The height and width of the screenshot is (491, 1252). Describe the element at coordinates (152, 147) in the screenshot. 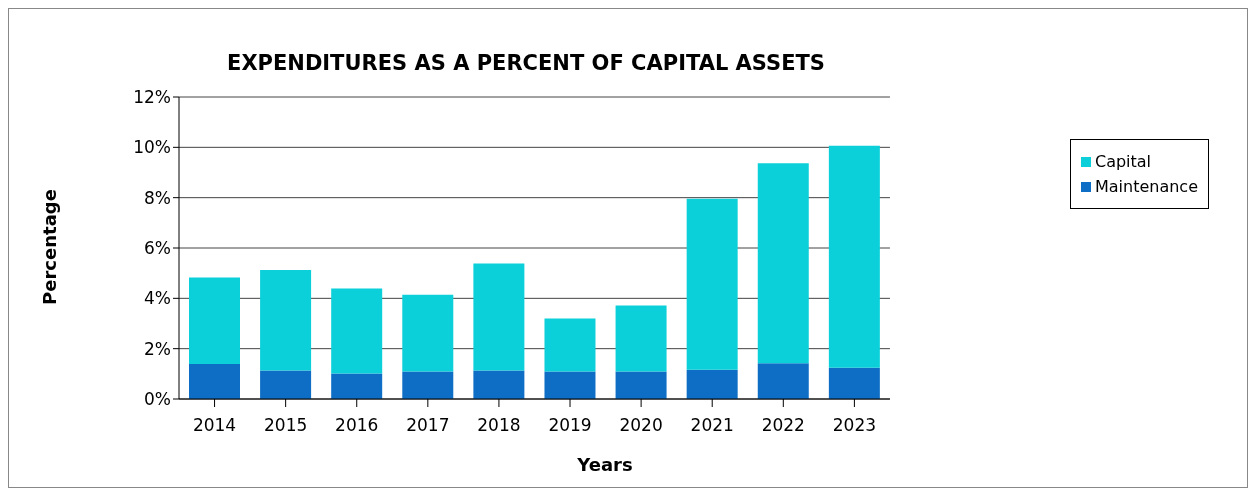

I see `y-tick-label: 10%` at that location.